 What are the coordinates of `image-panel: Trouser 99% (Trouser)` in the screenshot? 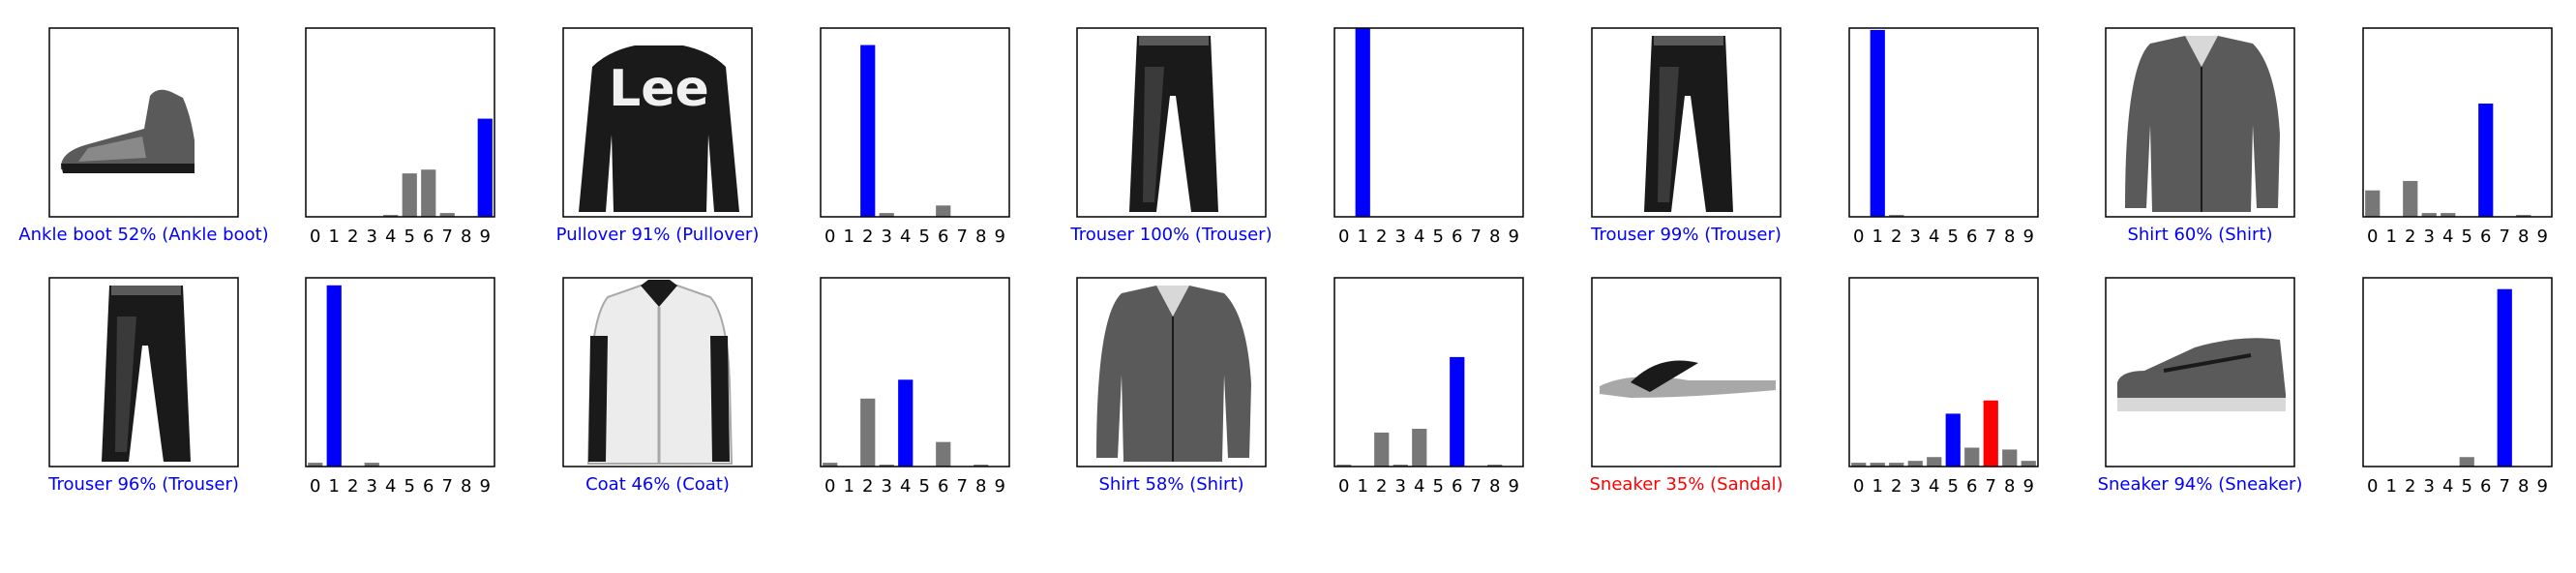 It's located at (1686, 136).